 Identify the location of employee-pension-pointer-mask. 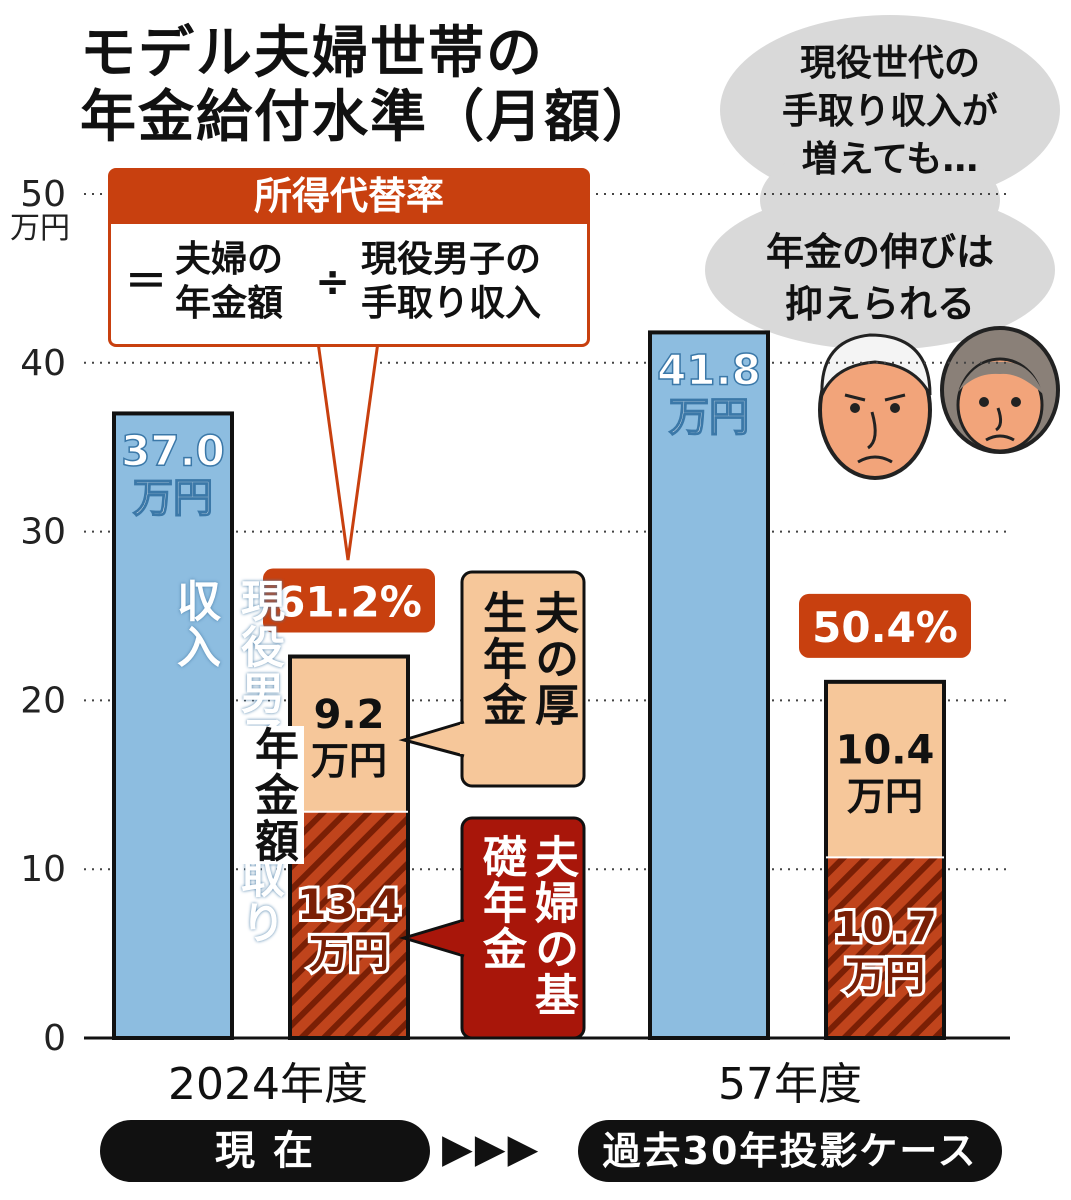
(464, 739).